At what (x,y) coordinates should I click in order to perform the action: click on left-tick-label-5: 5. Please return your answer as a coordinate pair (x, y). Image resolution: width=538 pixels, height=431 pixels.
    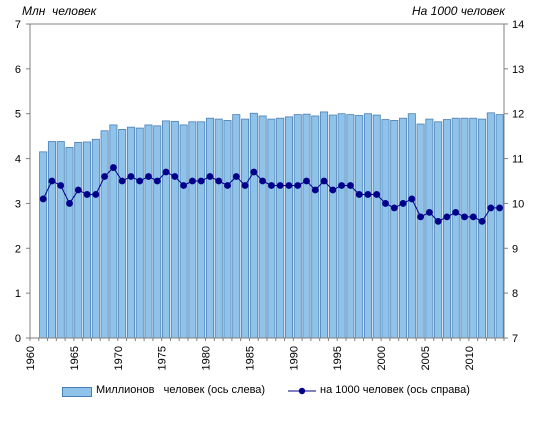
    Looking at the image, I should click on (18, 115).